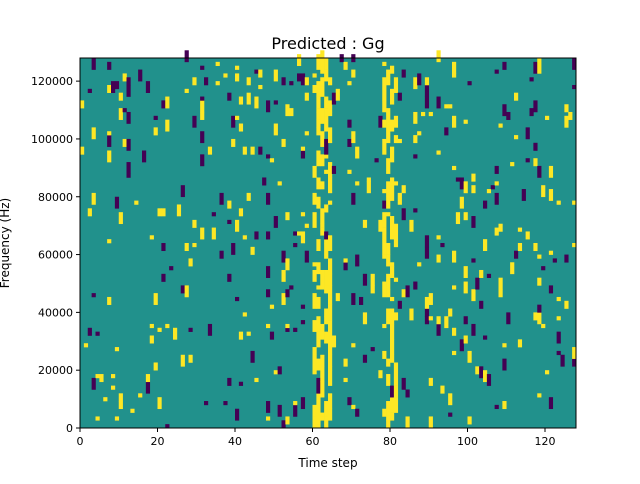 The image size is (640, 484). Describe the element at coordinates (55, 312) in the screenshot. I see `y-tick-label: 40000` at that location.